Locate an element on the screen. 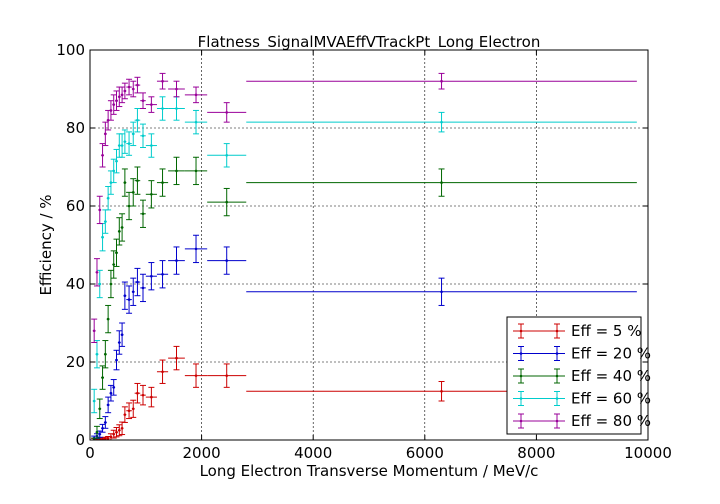 The height and width of the screenshot is (504, 720). x-tick-label: 10000 is located at coordinates (648, 453).